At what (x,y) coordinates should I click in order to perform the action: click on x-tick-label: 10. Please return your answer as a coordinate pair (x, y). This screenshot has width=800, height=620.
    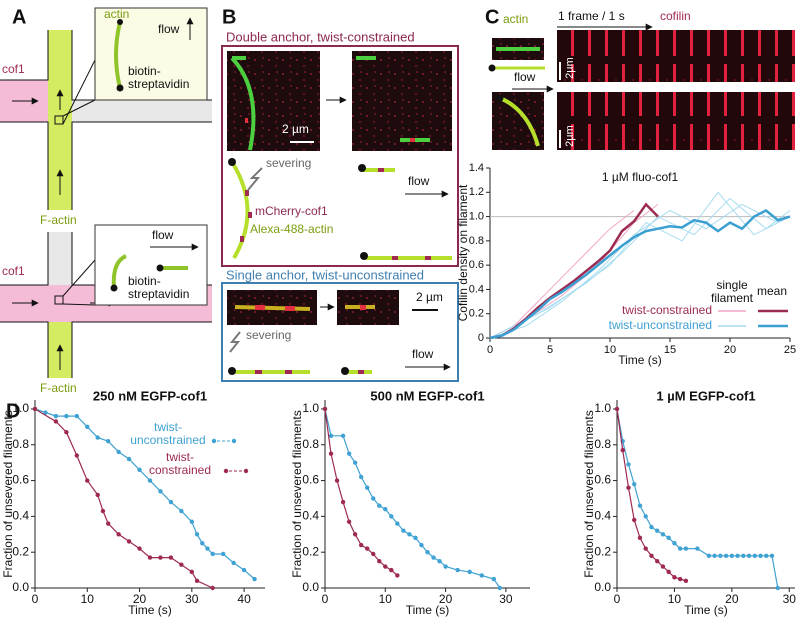
    Looking at the image, I should click on (610, 350).